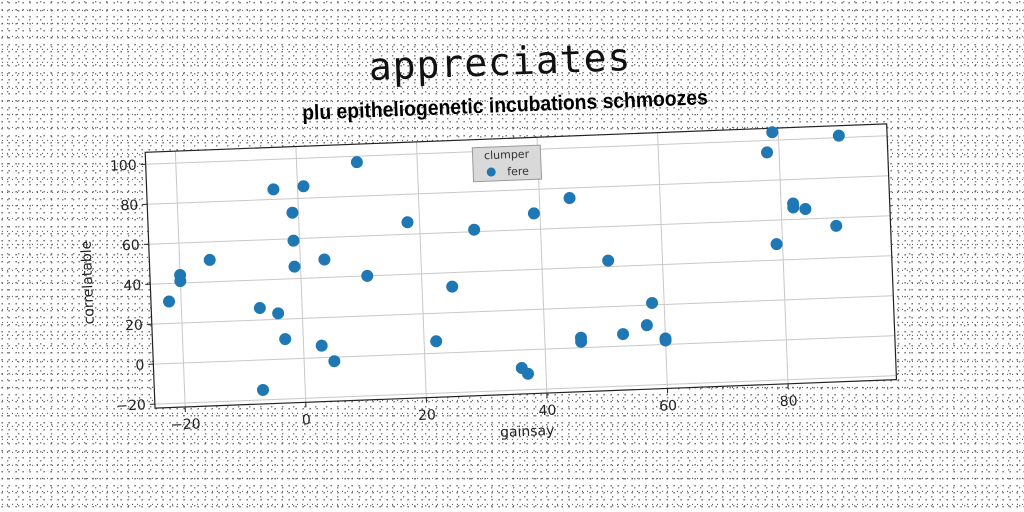  Describe the element at coordinates (140, 365) in the screenshot. I see `y-tick-label: 0` at that location.